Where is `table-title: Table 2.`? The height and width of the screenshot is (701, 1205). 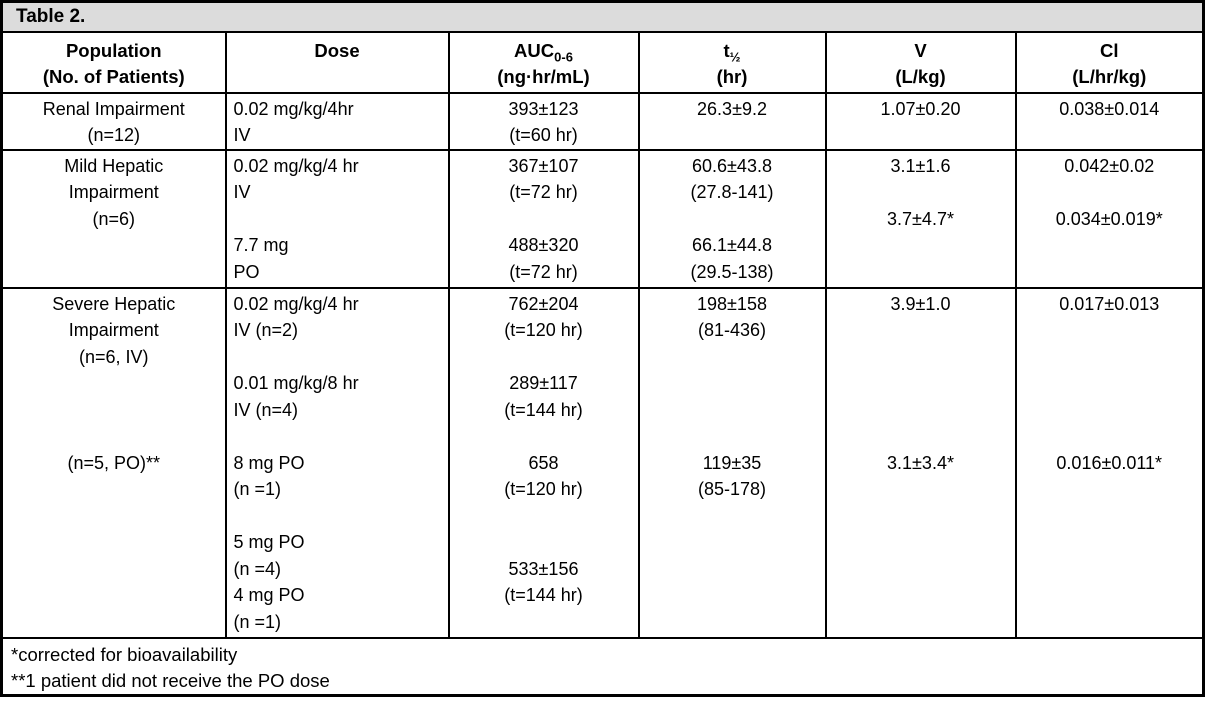 table-title: Table 2. is located at coordinates (602, 16).